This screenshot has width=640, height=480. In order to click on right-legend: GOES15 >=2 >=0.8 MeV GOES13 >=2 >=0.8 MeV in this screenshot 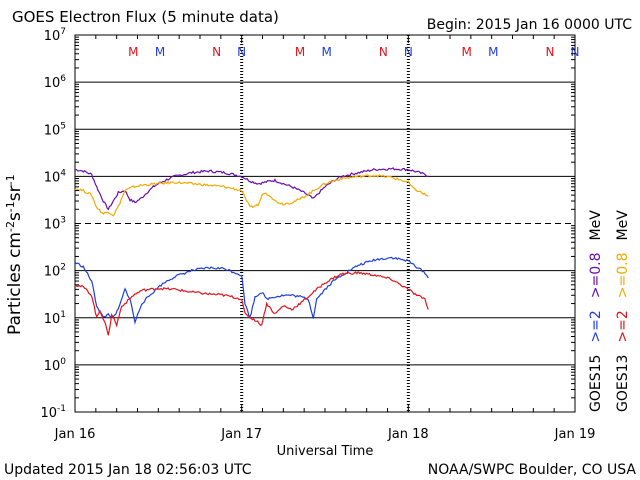, I will do `click(609, 311)`.